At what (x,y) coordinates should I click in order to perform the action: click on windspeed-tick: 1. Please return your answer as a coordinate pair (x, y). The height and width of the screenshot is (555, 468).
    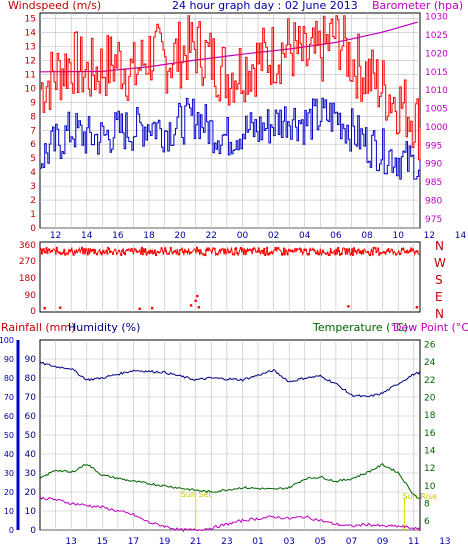
    Looking at the image, I should click on (33, 215).